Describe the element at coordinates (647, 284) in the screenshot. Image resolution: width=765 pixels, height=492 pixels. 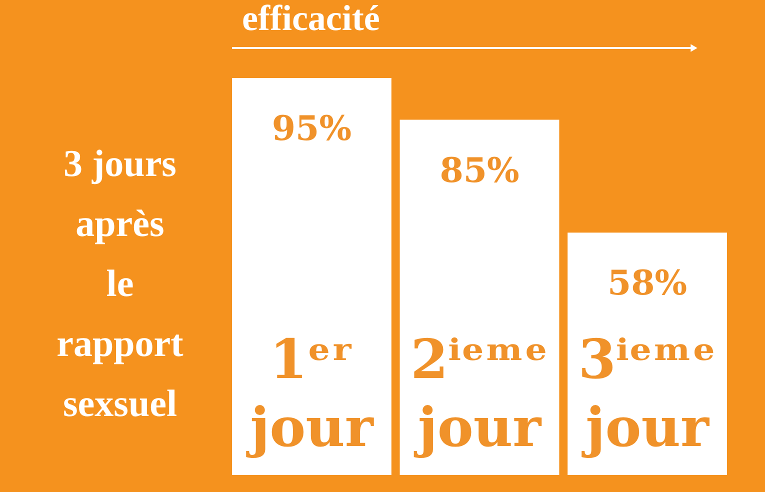
I see `data-label: 58%` at that location.